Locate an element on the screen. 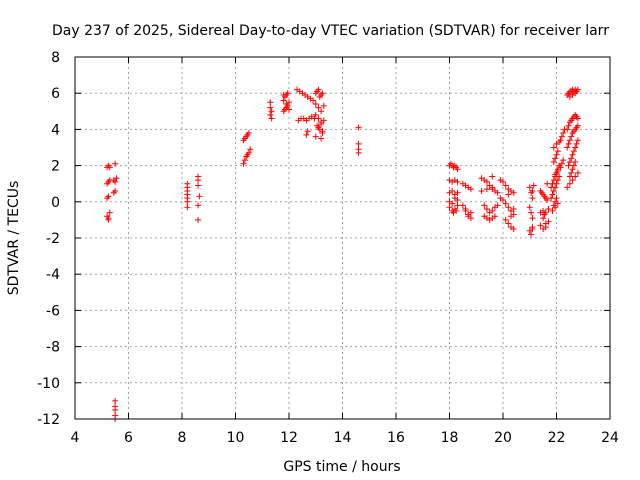 The height and width of the screenshot is (480, 640). y-tick-label: 8 is located at coordinates (55, 58).